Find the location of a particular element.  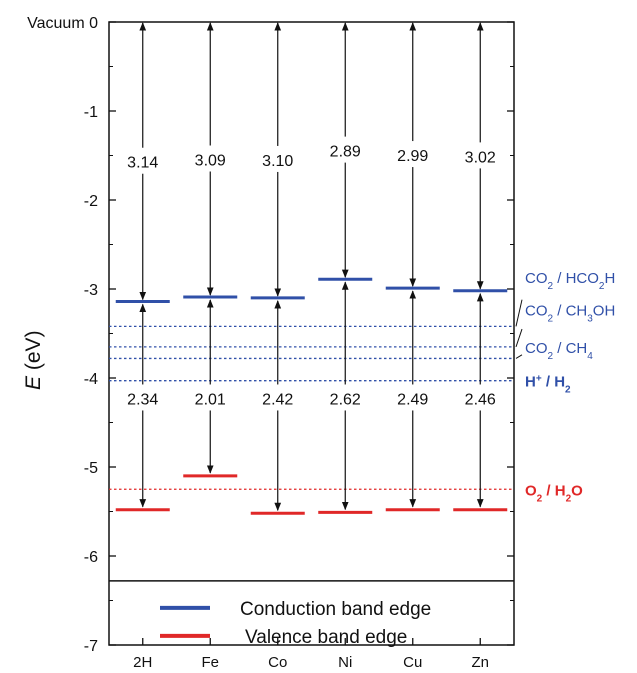

y-tick-label: -1 is located at coordinates (91, 112).